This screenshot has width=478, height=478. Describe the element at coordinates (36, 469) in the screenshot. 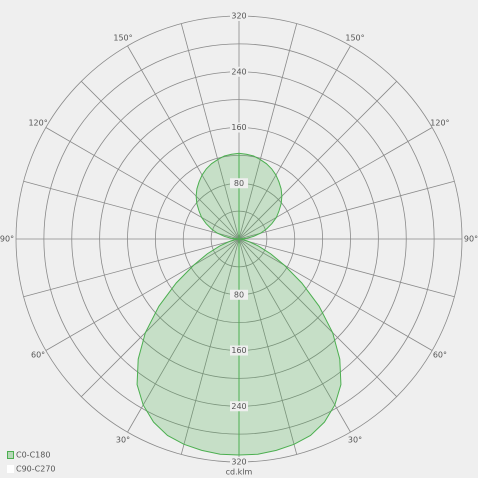

I see `legend-label: C90-C270` at that location.